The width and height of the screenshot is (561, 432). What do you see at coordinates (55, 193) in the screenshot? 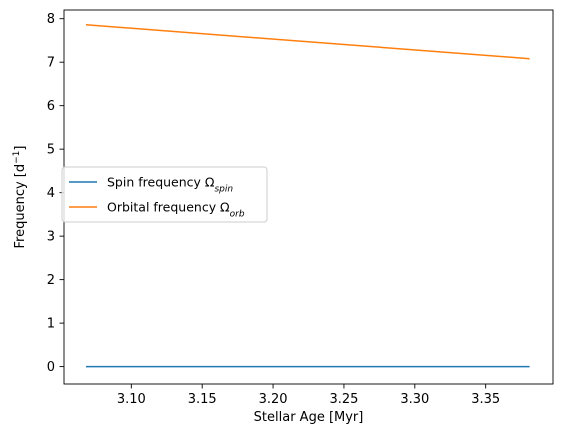
I see `y-axis: 0 1 2 3 4 5 6 7 8` at bounding box center [55, 193].